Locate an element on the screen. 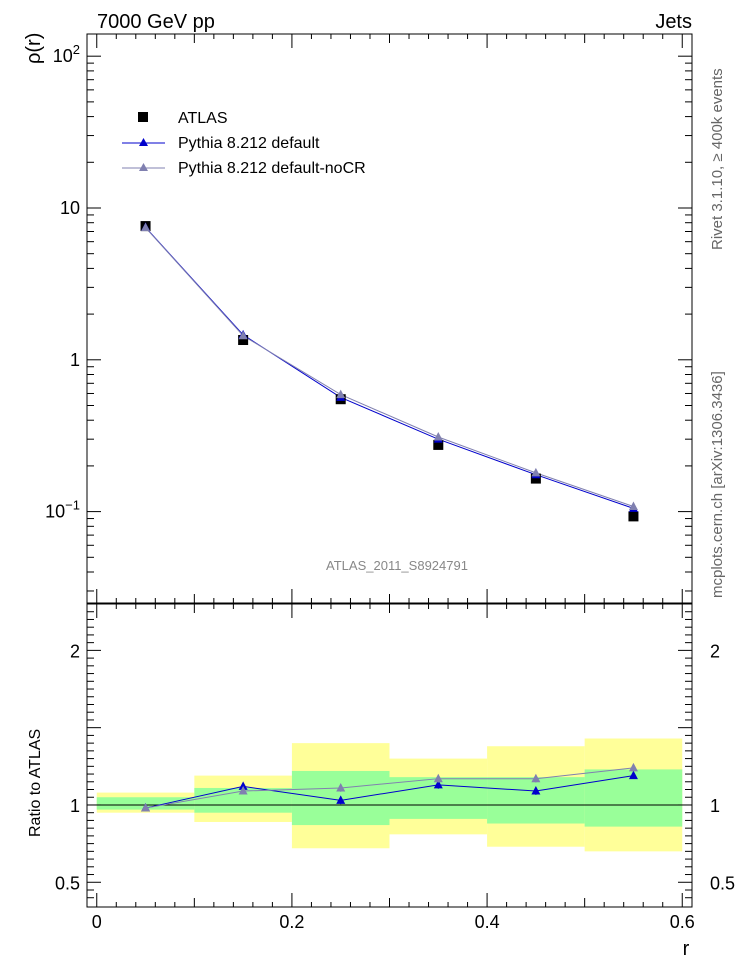  main-ytick-label-3: 10² is located at coordinates (66, 54).